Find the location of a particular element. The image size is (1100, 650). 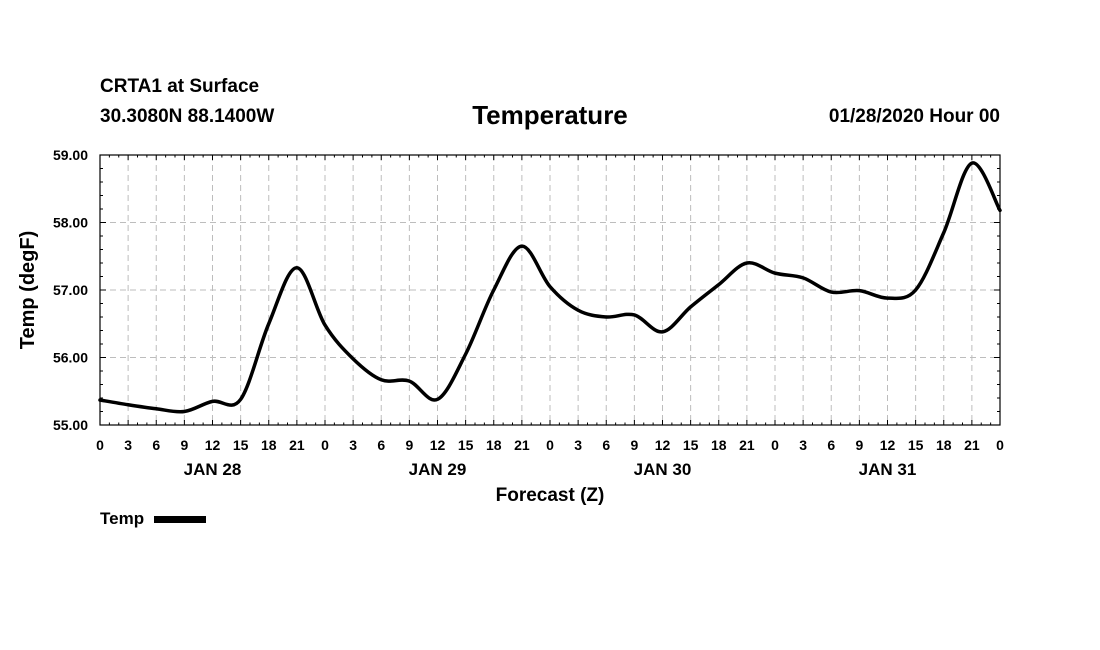

legend: Temp is located at coordinates (153, 519).